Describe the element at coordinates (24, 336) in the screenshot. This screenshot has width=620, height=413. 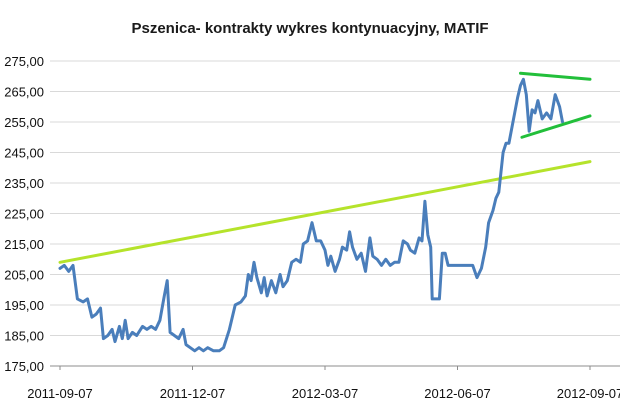
I see `y-tick-label: 185,00` at that location.